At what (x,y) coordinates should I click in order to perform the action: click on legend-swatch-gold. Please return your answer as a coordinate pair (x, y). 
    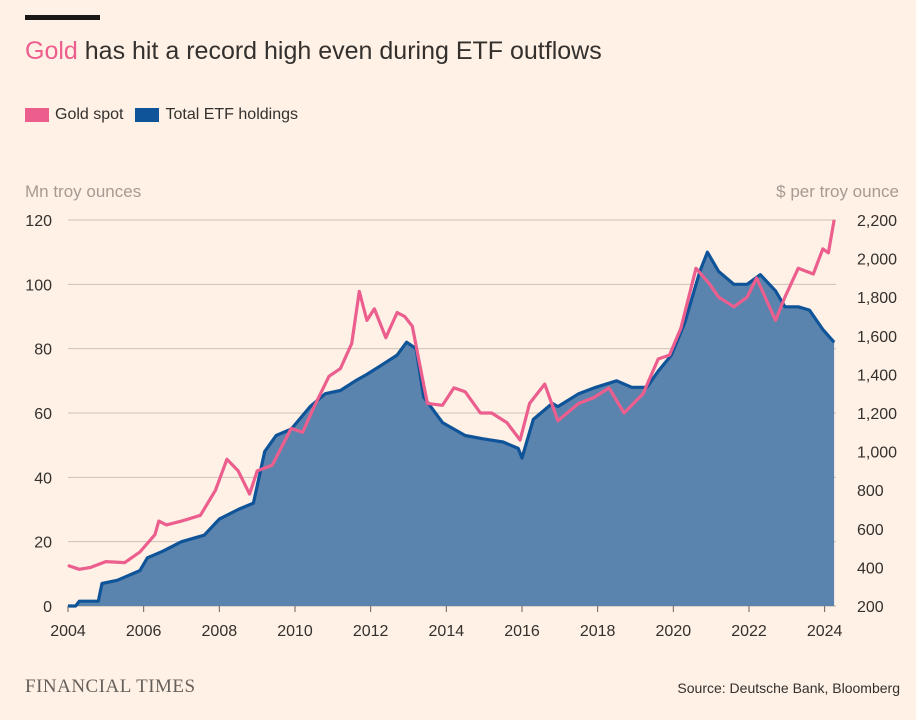
    Looking at the image, I should click on (37, 115).